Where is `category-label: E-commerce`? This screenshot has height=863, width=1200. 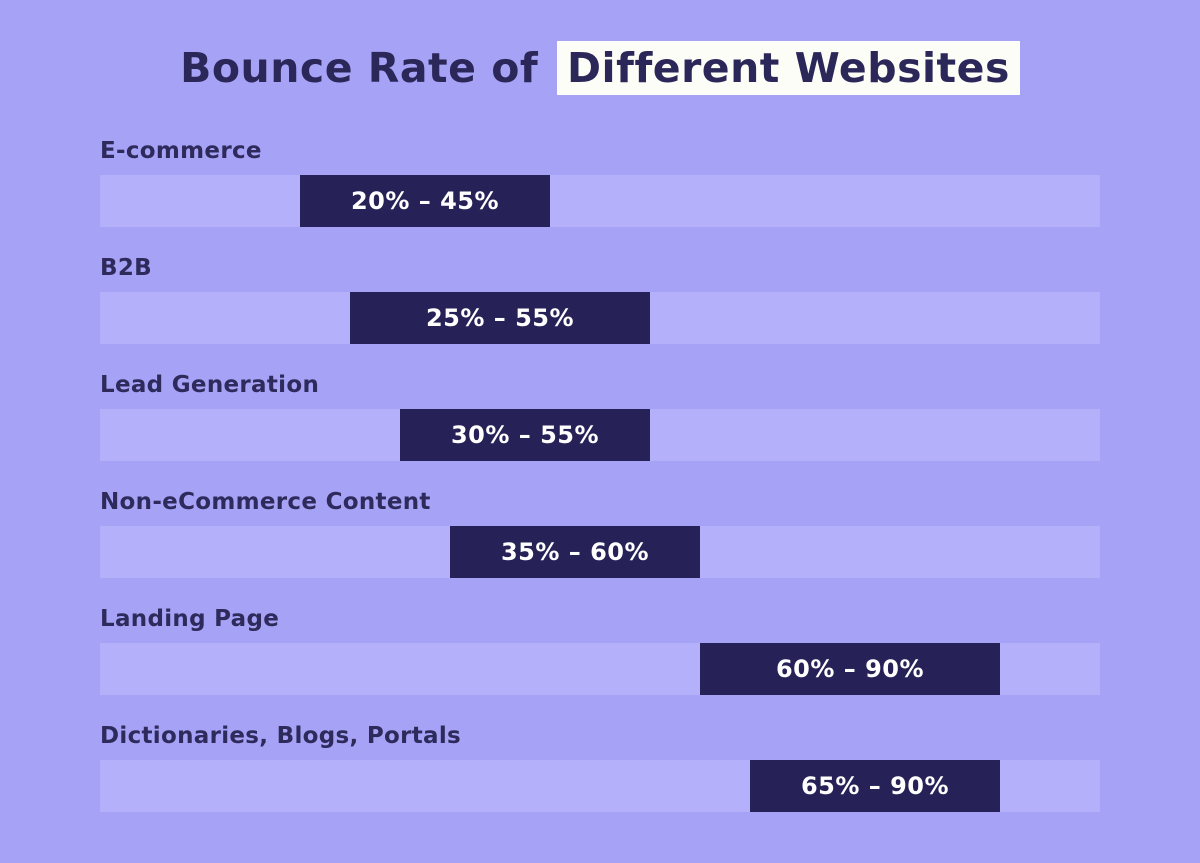
category-label: E-commerce is located at coordinates (181, 151).